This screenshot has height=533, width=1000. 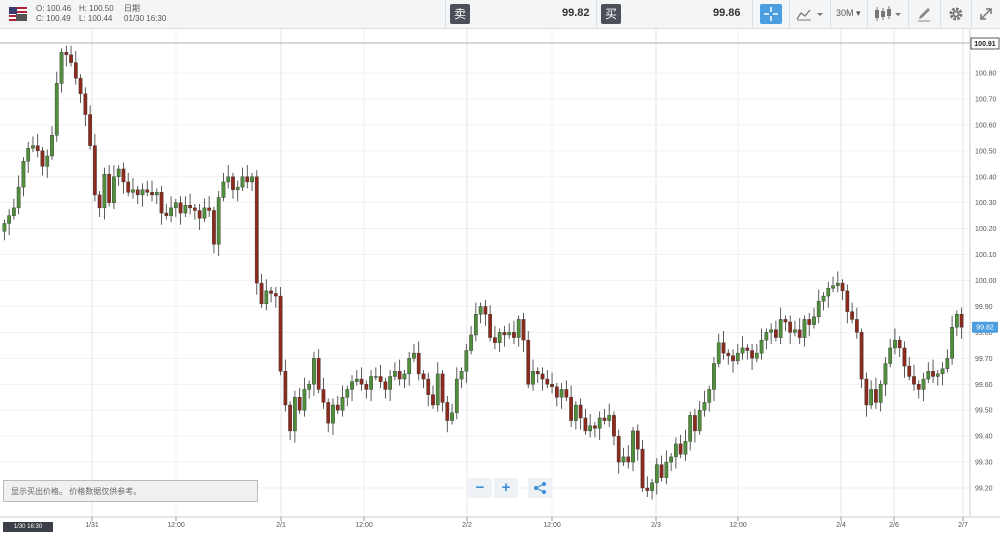 What do you see at coordinates (810, 14) in the screenshot?
I see `indicators-button` at bounding box center [810, 14].